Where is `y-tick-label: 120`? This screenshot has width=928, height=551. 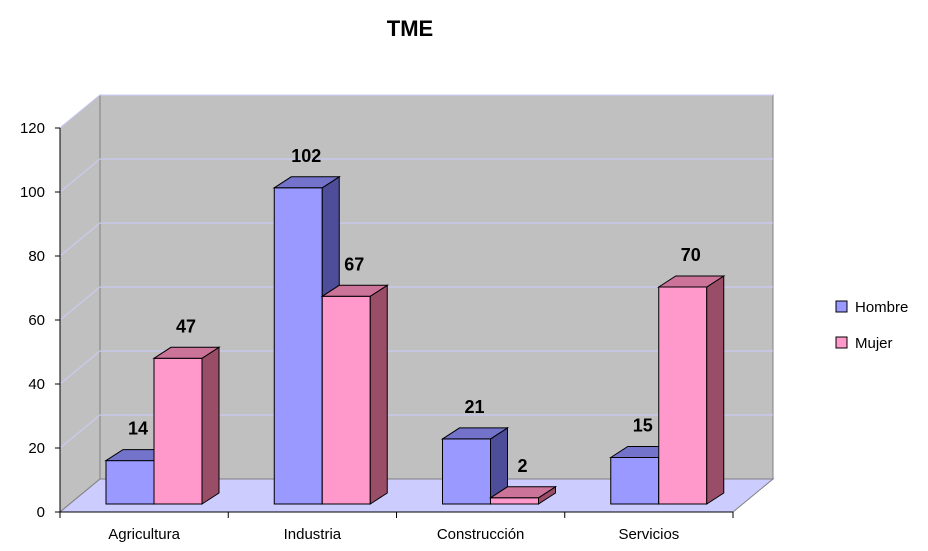
y-tick-label: 120 is located at coordinates (32, 128).